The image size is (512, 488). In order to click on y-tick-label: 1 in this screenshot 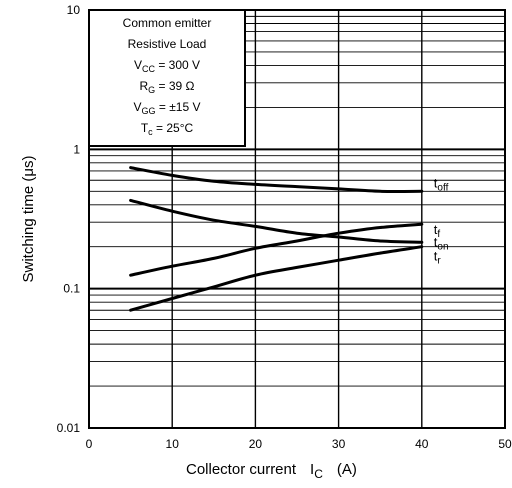, I will do `click(76, 149)`.